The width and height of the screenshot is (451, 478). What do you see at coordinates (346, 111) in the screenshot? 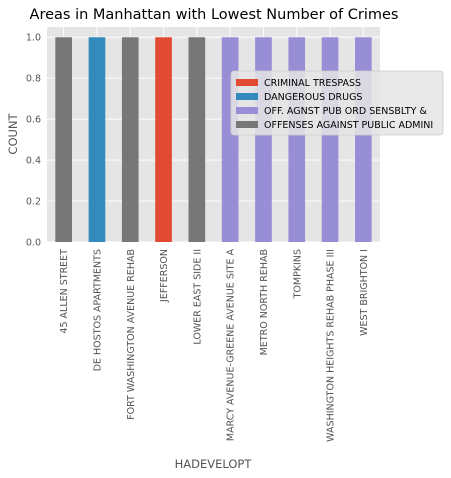
I see `legend-label: OFF. AGNST PUB ORD SENSBLTY &` at bounding box center [346, 111].